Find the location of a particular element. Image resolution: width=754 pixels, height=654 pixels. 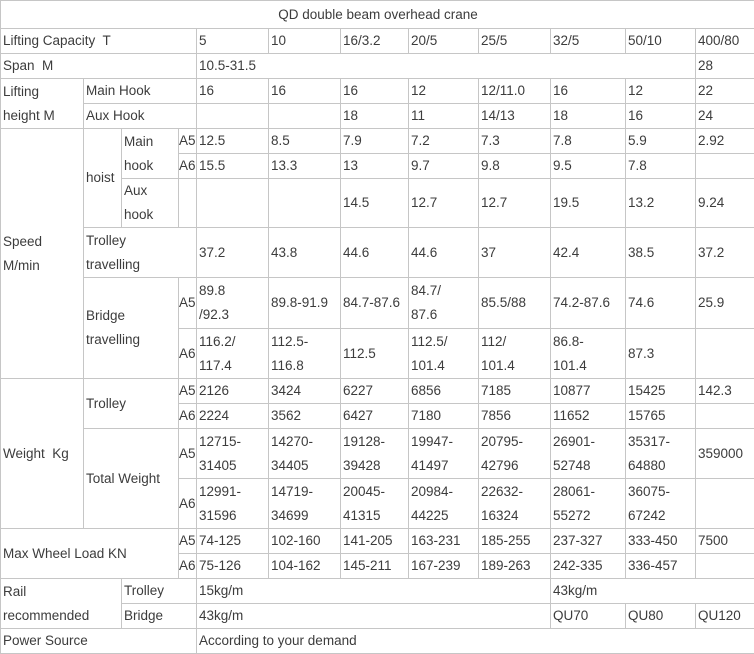

spec-value: 86.8- 101.4 is located at coordinates (588, 354).